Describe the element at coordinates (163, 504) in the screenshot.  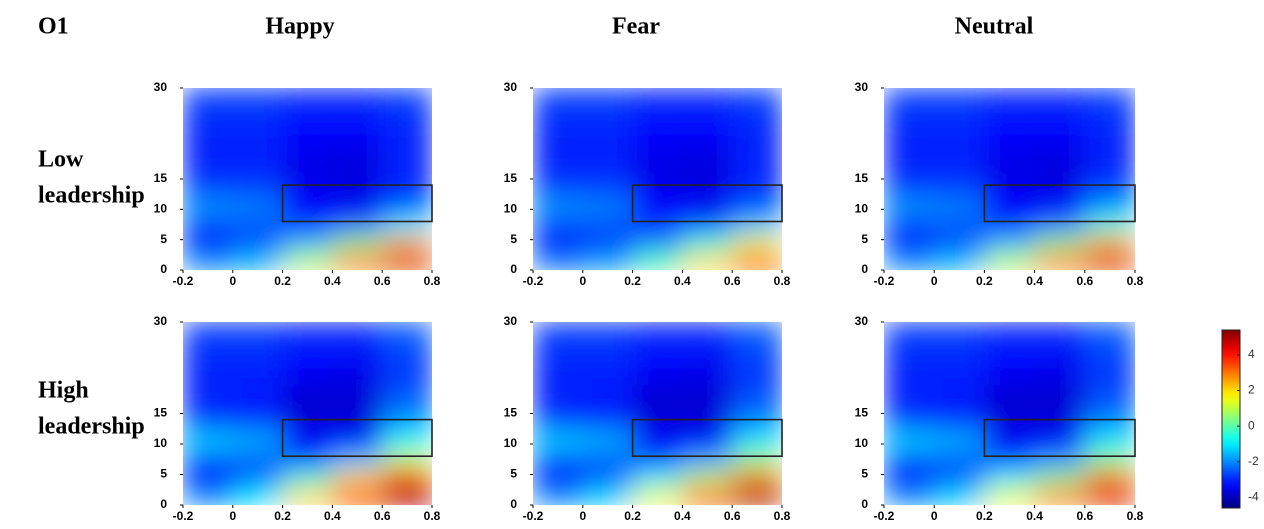
I see `y-tick-label: 0` at that location.